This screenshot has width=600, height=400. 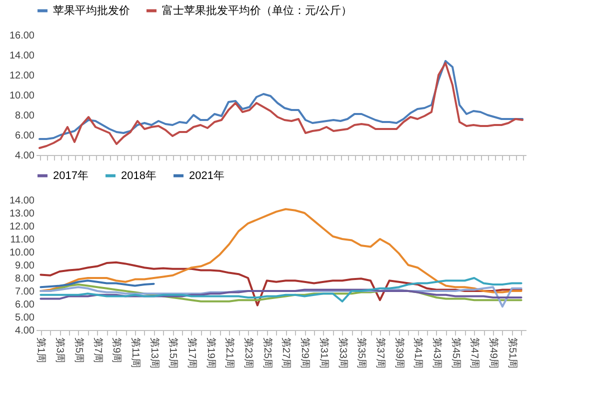 What do you see at coordinates (41, 351) in the screenshot?
I see `x-tick-label: 第1周` at bounding box center [41, 351].